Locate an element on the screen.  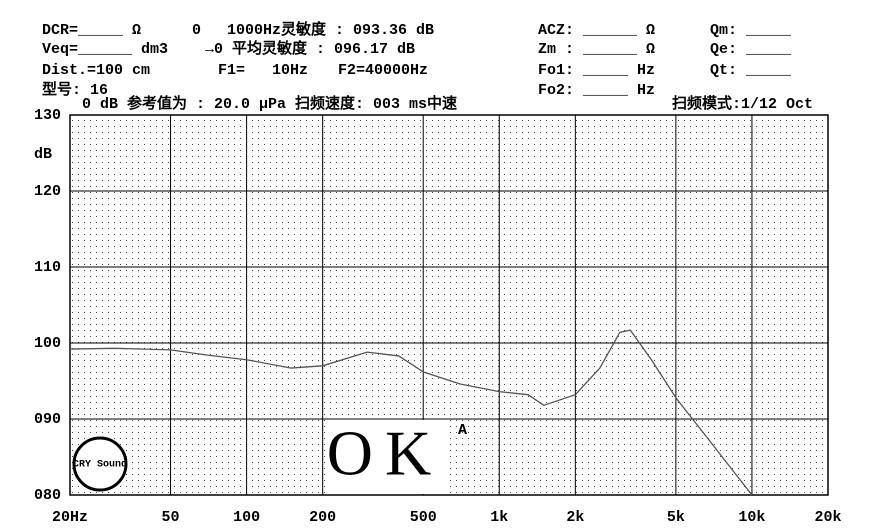
header-text: Veq=______ dm3 is located at coordinates (105, 49).